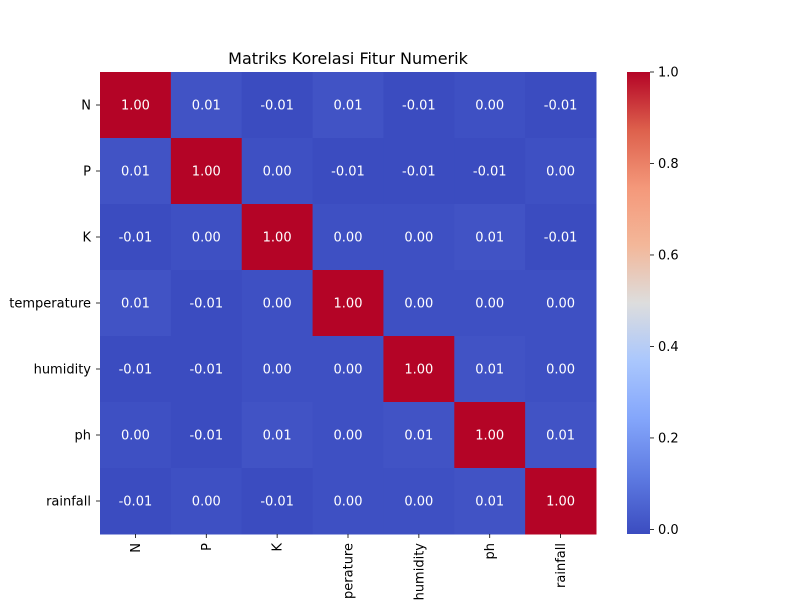 Image resolution: width=800 pixels, height=600 pixels. I want to click on colorbar-tick-label: 1.0, so click(668, 73).